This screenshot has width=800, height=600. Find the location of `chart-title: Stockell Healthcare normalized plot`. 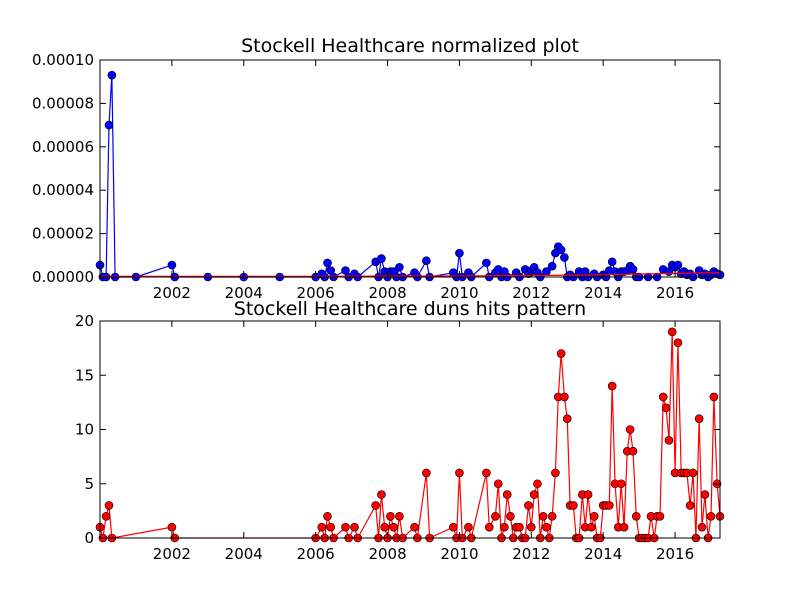

chart-title: Stockell Healthcare normalized plot is located at coordinates (410, 46).